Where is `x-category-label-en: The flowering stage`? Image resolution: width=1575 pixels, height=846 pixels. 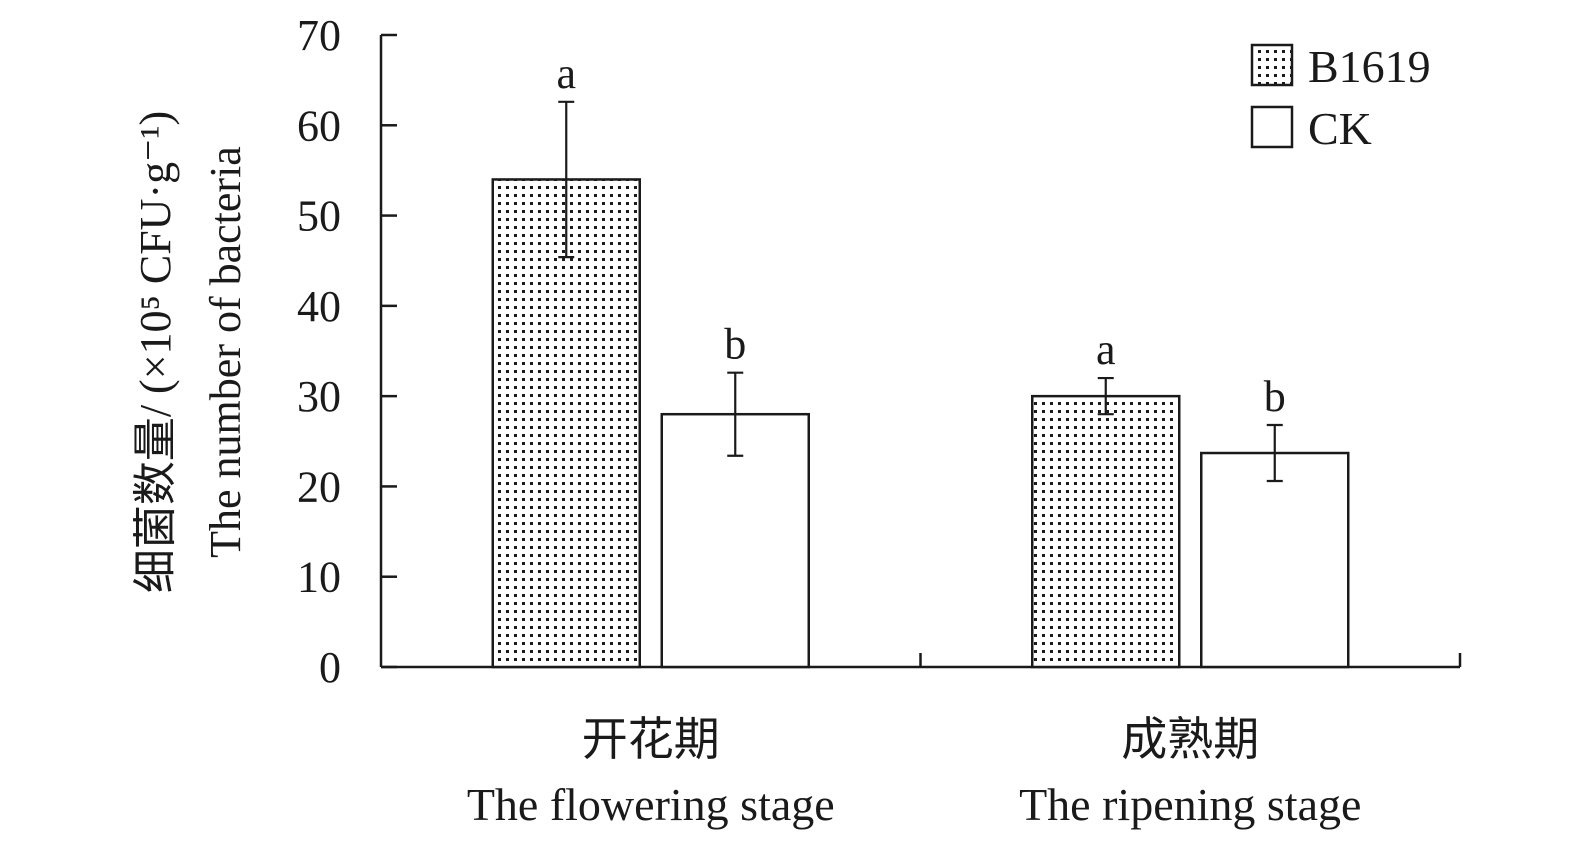 x-category-label-en: The flowering stage is located at coordinates (651, 804).